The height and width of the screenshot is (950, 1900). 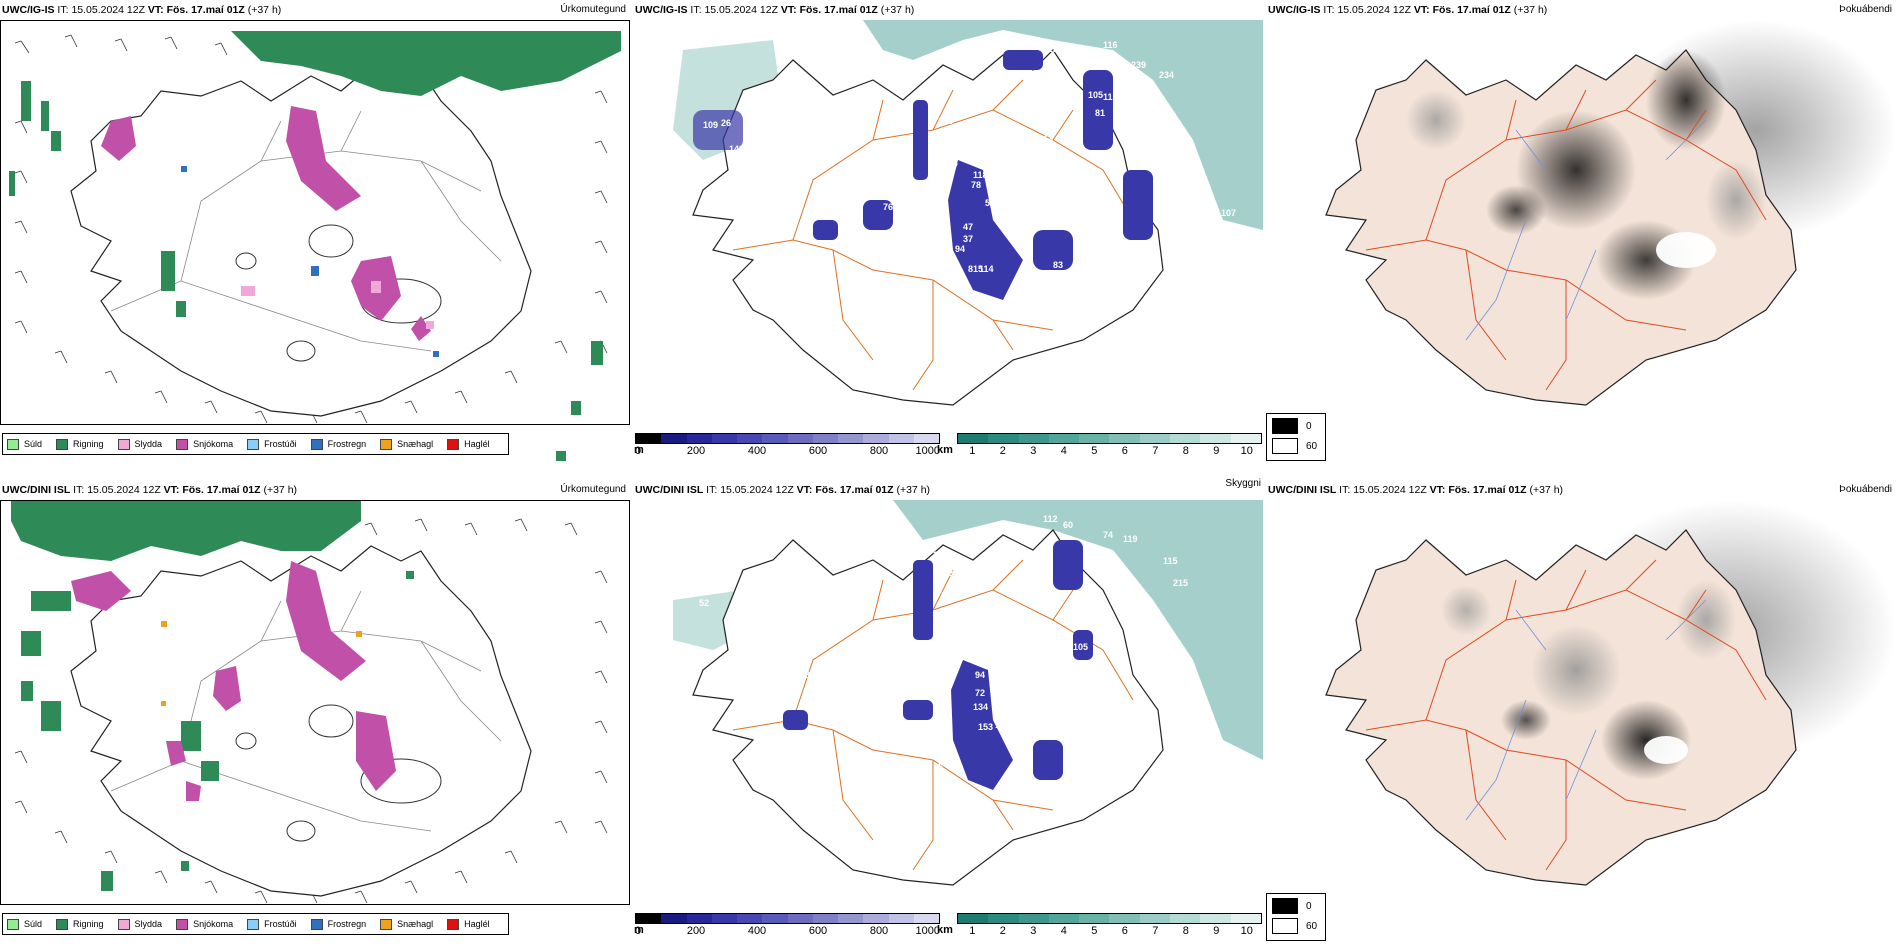 What do you see at coordinates (338, 293) in the screenshot?
I see `glaciers` at bounding box center [338, 293].